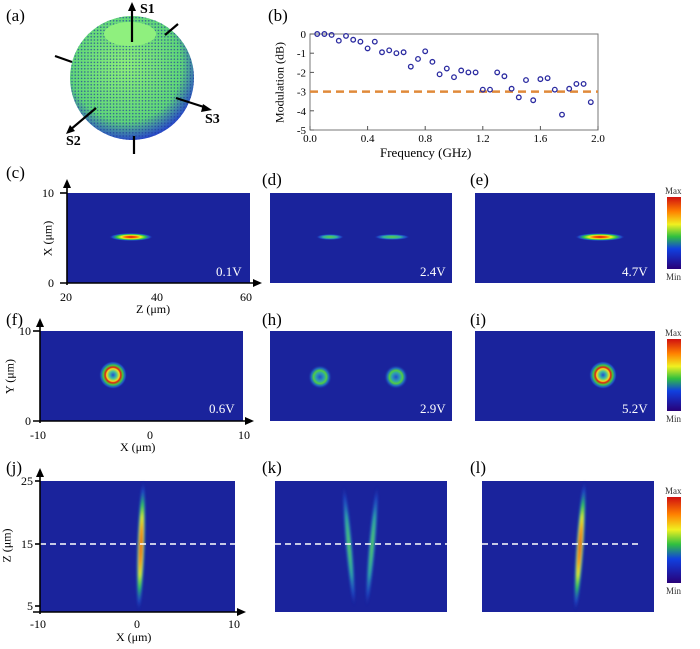 This screenshot has width=700, height=649. I want to click on axis-s2-label: S2, so click(73, 141).